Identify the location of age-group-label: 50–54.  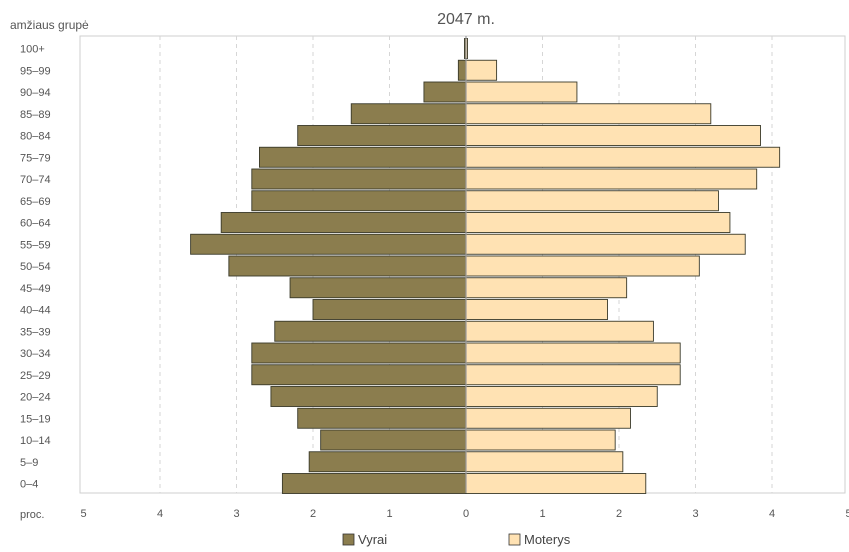
(35, 267).